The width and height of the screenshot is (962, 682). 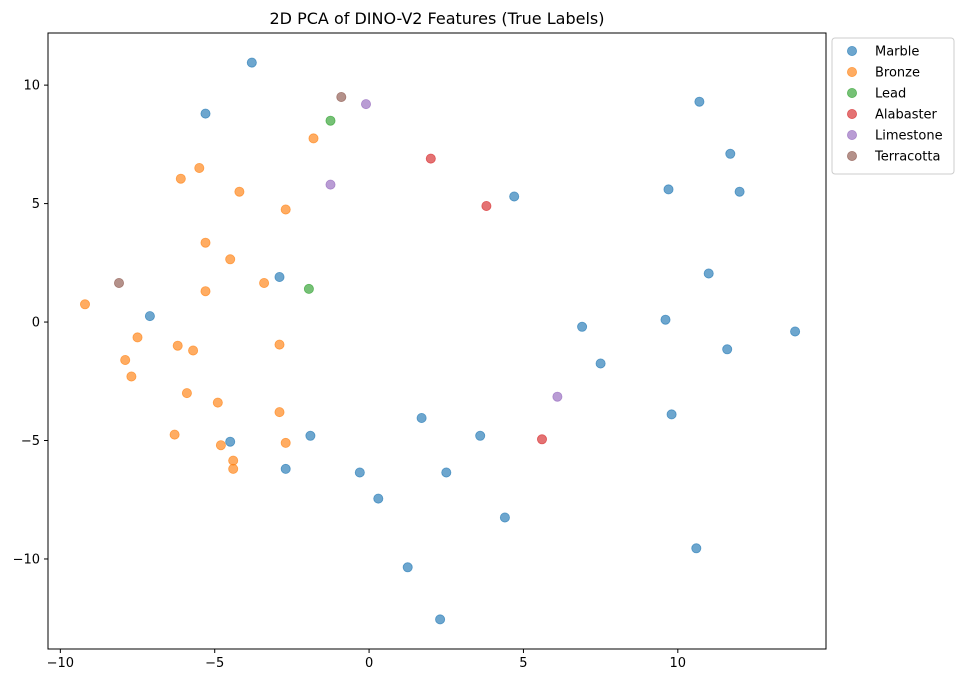 I want to click on legend-label-lead: Lead, so click(x=890, y=94).